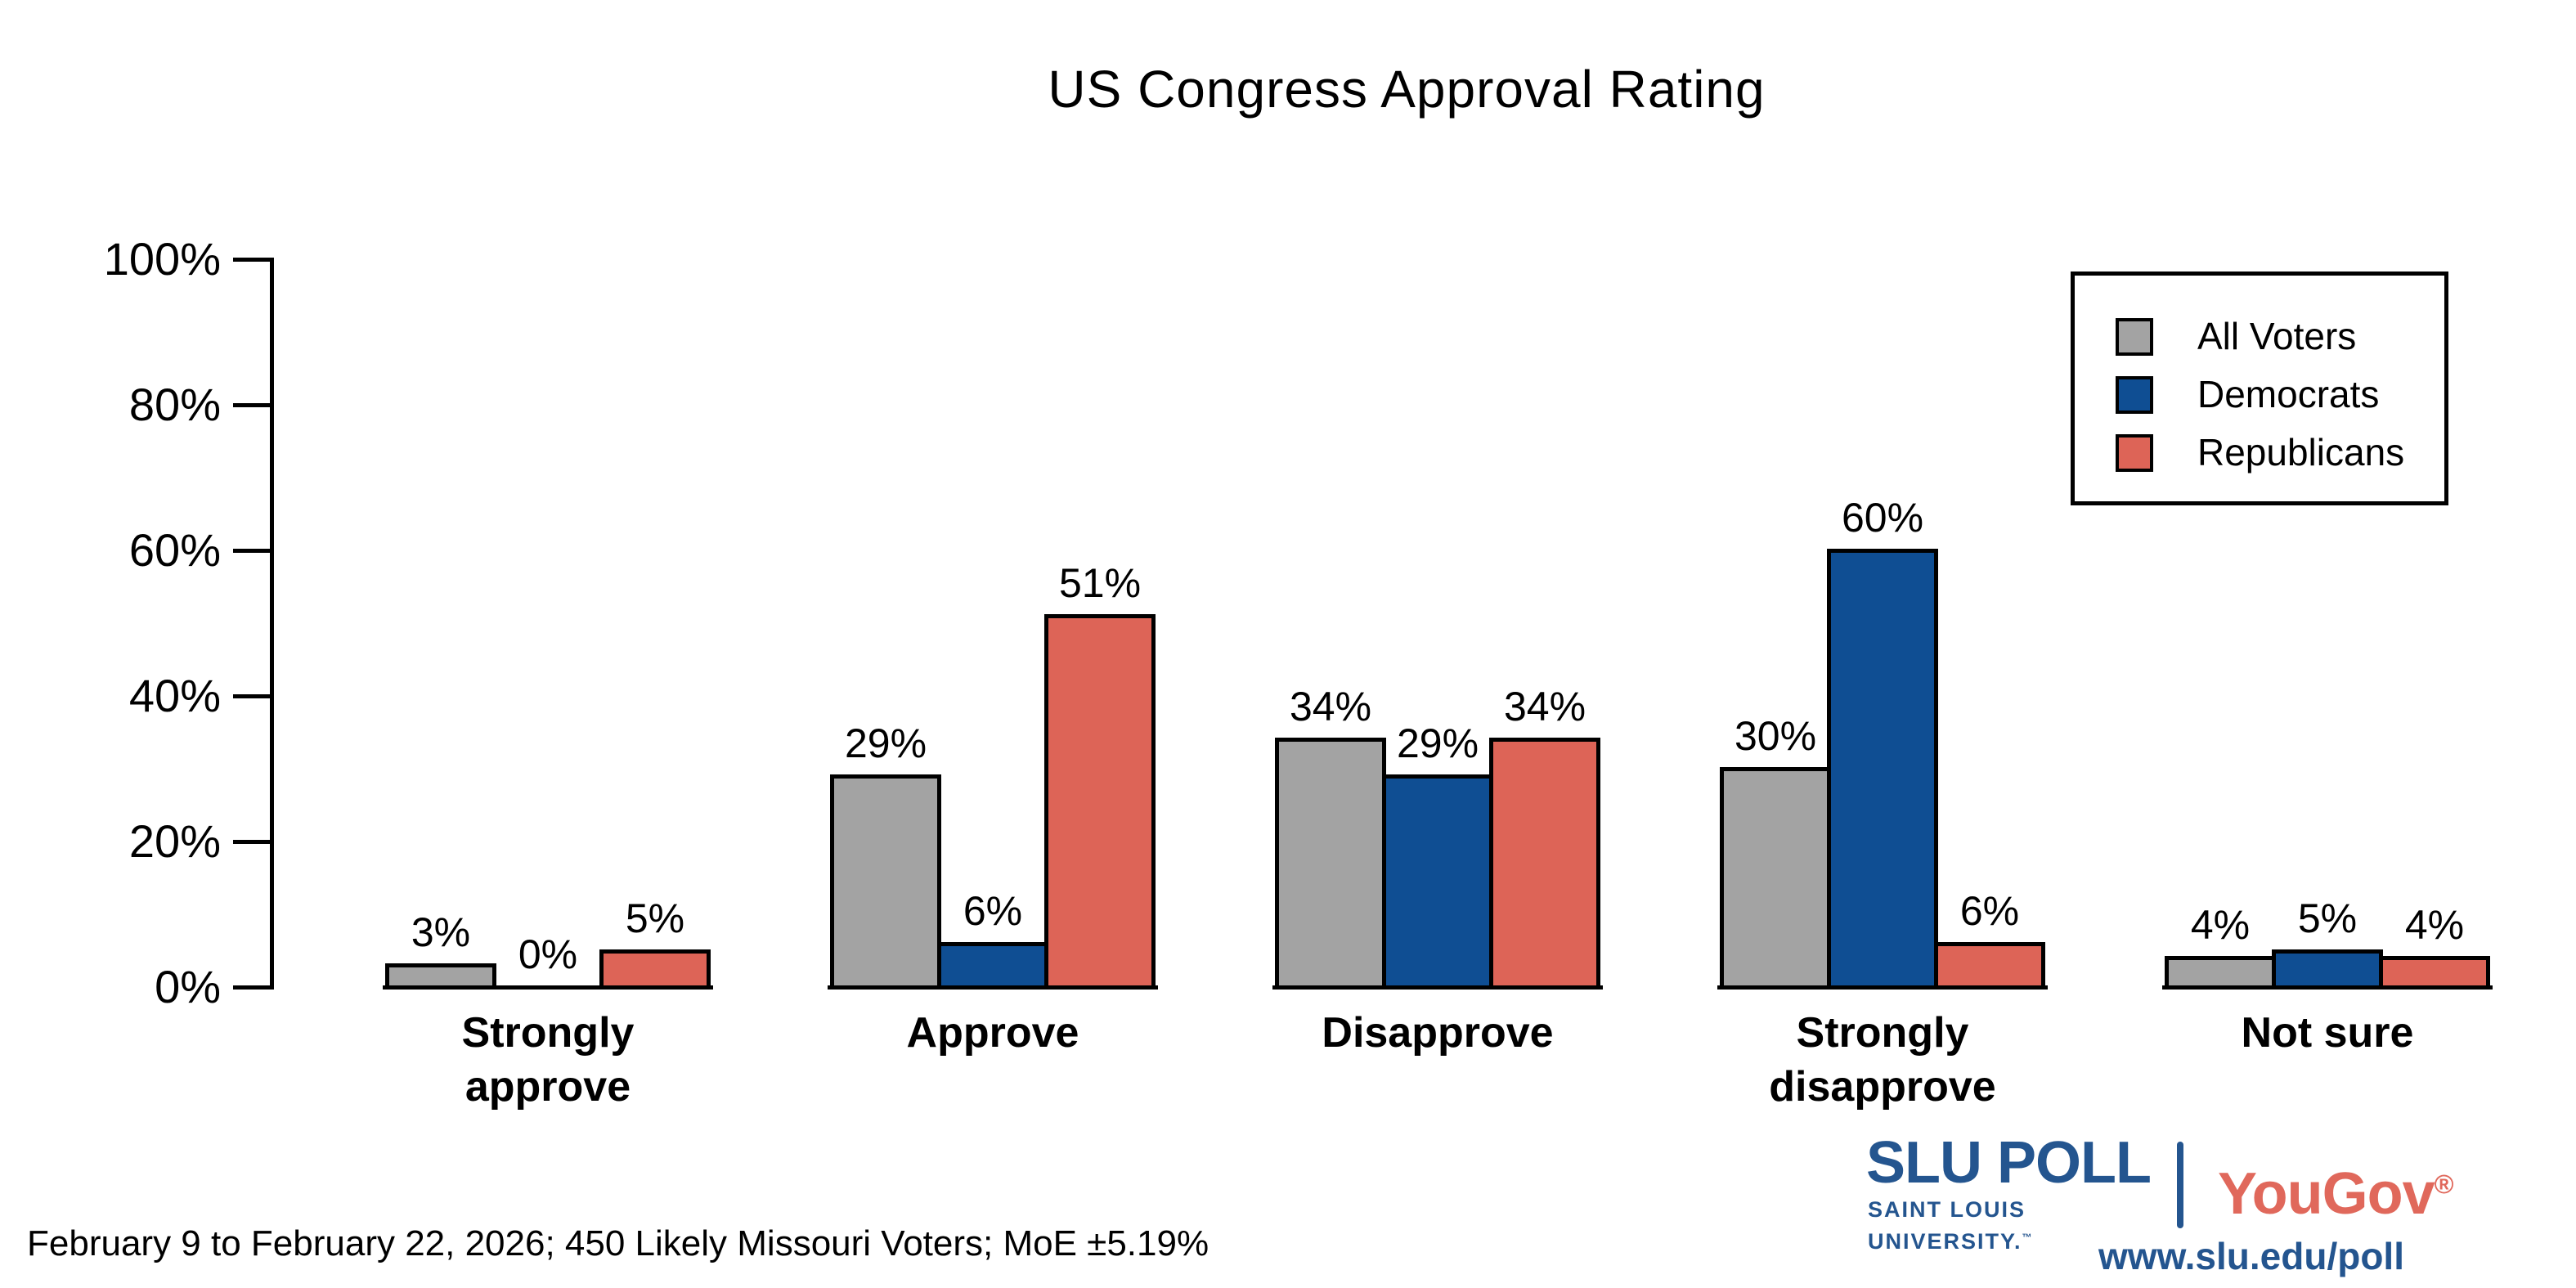 Image resolution: width=2576 pixels, height=1288 pixels. What do you see at coordinates (174, 841) in the screenshot?
I see `y-axis-tick-label: 20%` at bounding box center [174, 841].